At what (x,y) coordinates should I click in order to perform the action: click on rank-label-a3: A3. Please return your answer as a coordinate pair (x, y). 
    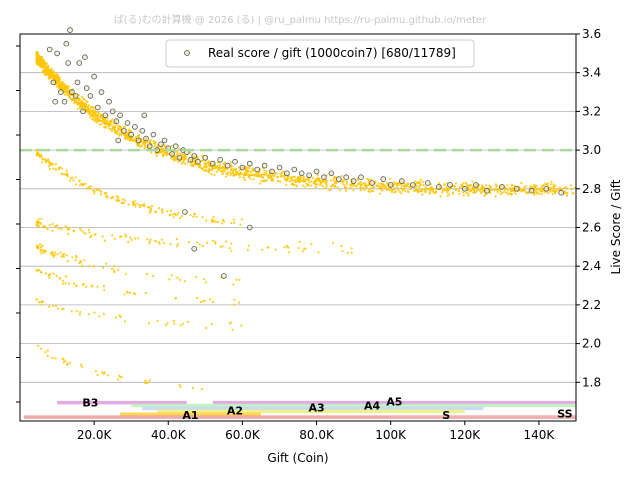
    Looking at the image, I should click on (316, 407).